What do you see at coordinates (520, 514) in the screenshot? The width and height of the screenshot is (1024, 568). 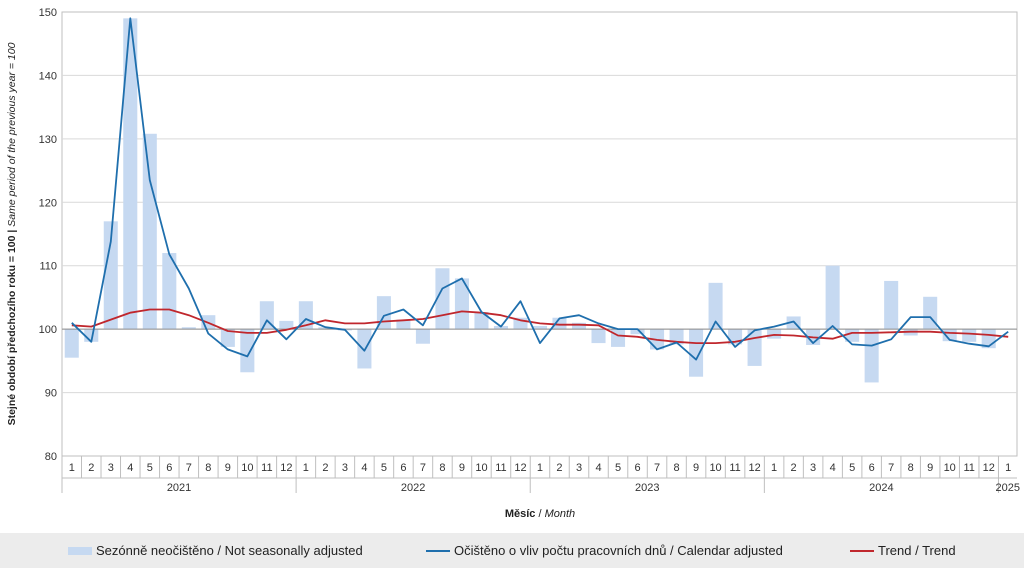 I see `x-axis-title-cz: Měsíc` at bounding box center [520, 514].